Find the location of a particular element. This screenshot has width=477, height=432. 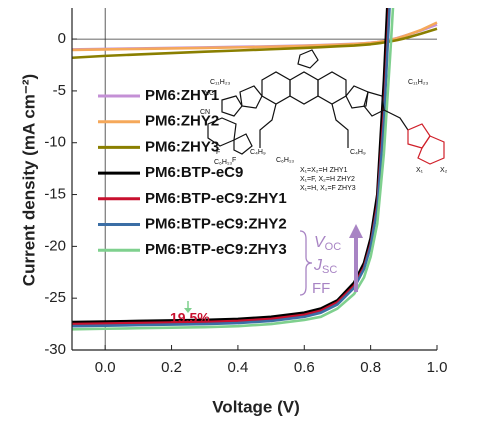

molecule-bond is located at coordinates (396, 120).